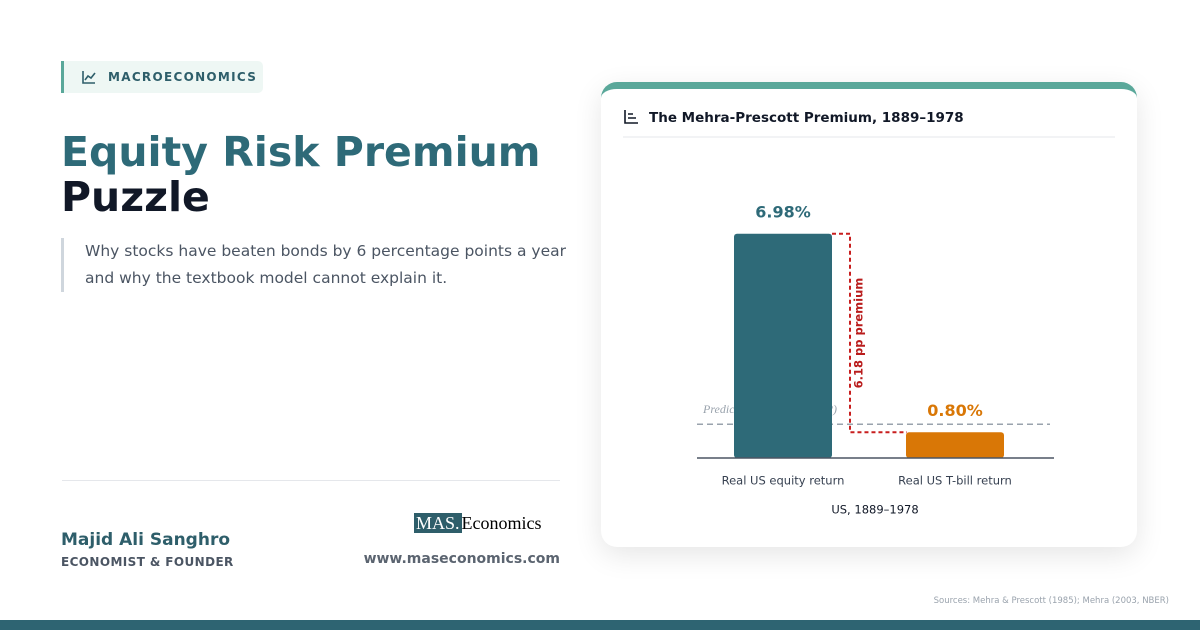 This screenshot has width=1200, height=630. What do you see at coordinates (806, 118) in the screenshot?
I see `chart-title: The Mehra-Prescott Premium, 1889–1978` at bounding box center [806, 118].